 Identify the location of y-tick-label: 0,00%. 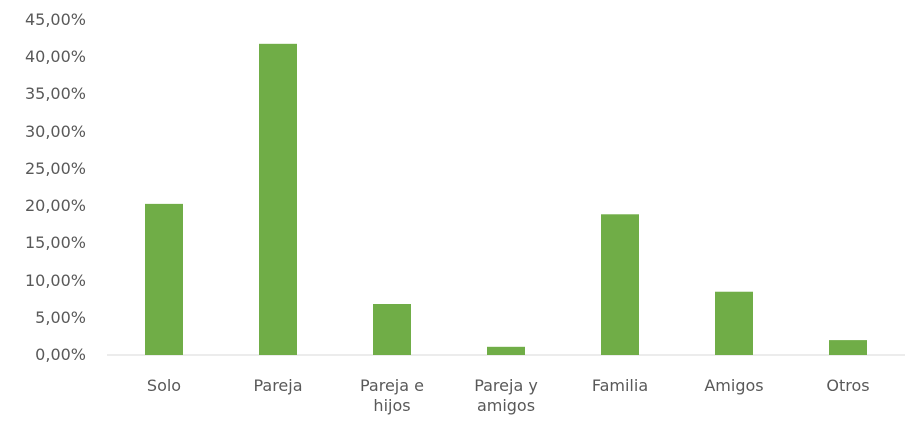
(60, 354).